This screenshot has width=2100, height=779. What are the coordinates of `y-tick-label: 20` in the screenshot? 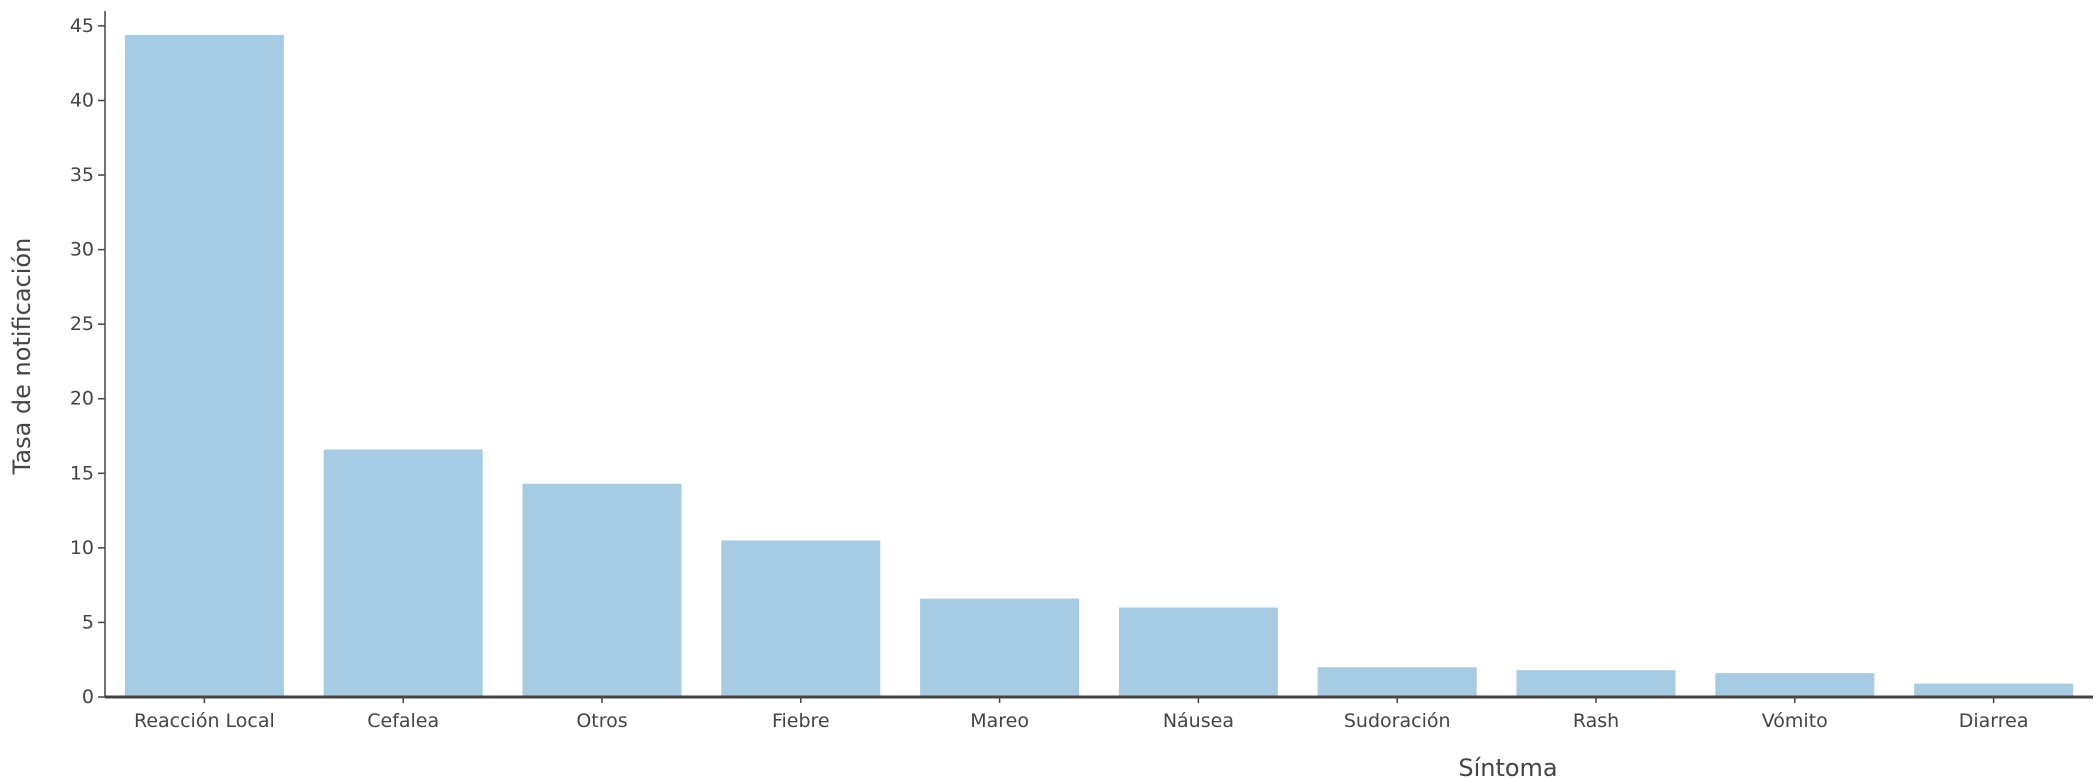 It's located at (82, 399).